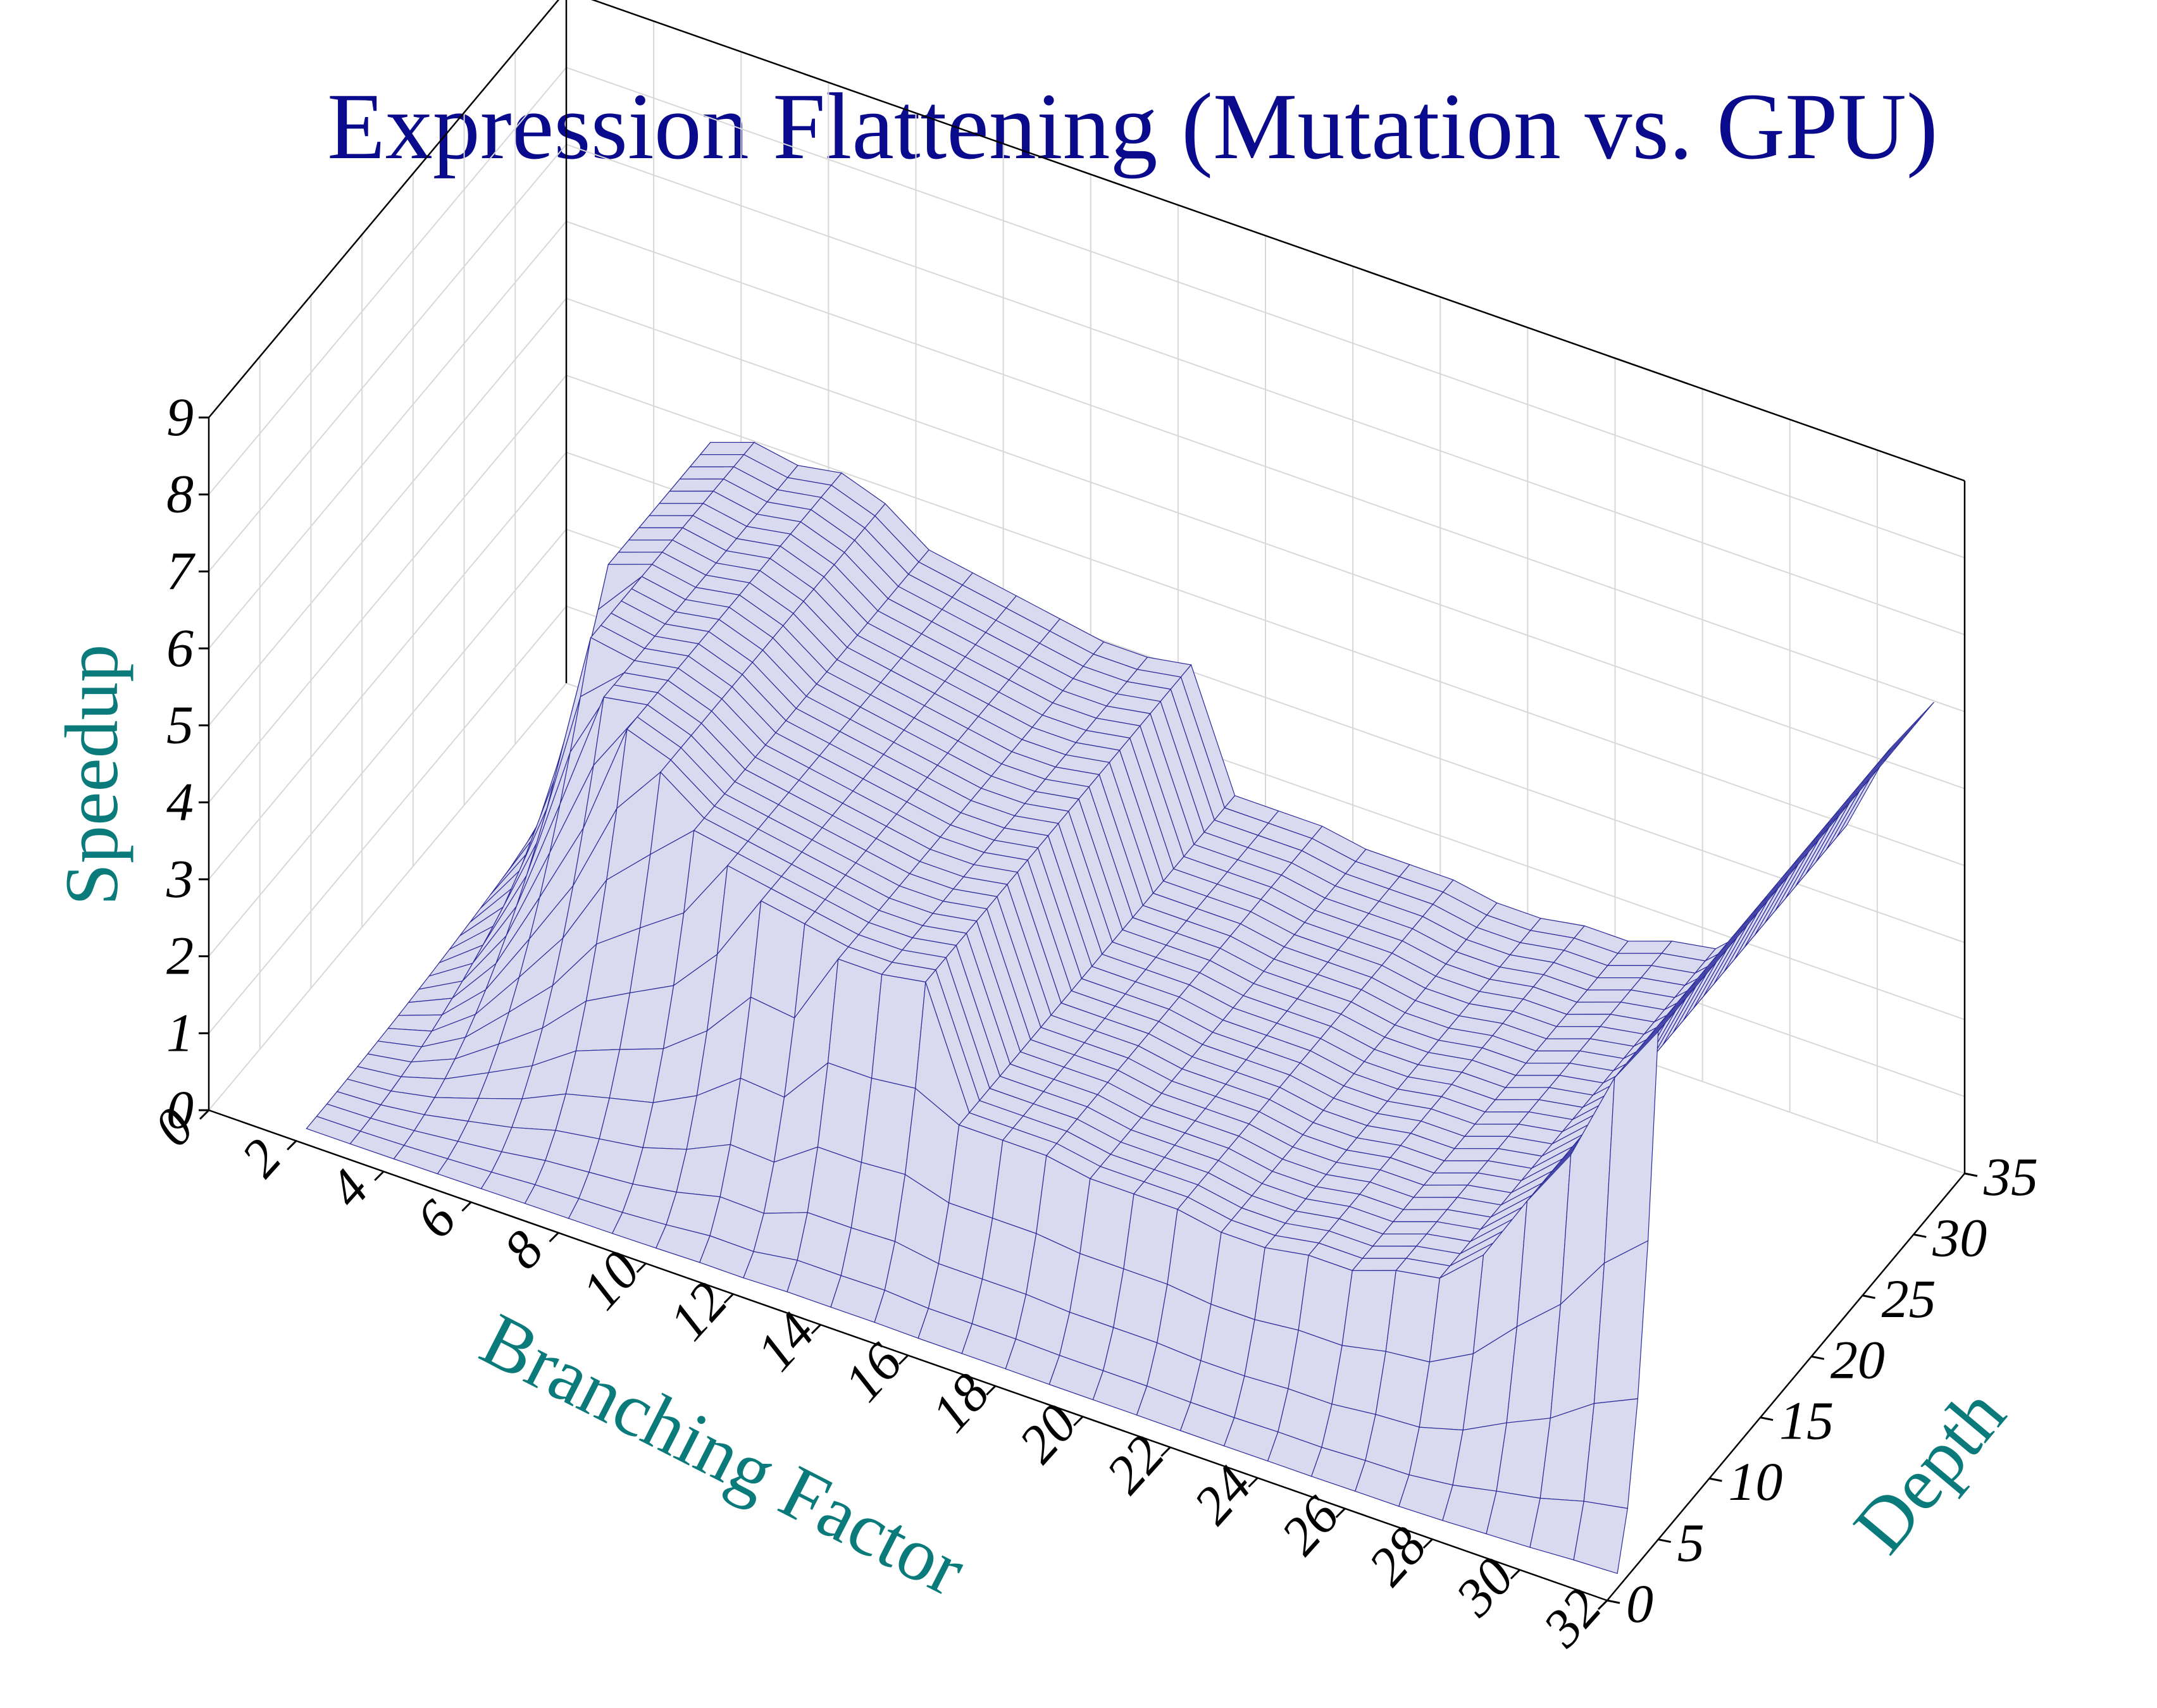 The width and height of the screenshot is (2157, 1708). I want to click on z-tick-label: 0, so click(180, 1109).